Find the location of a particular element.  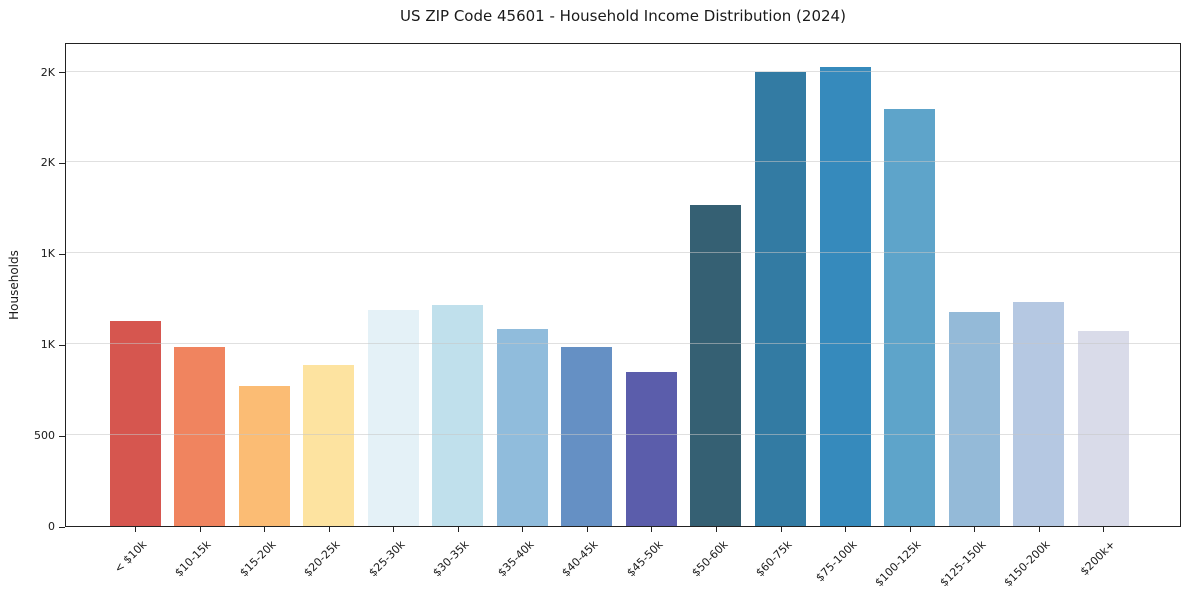

bar-$10-15k is located at coordinates (200, 436).